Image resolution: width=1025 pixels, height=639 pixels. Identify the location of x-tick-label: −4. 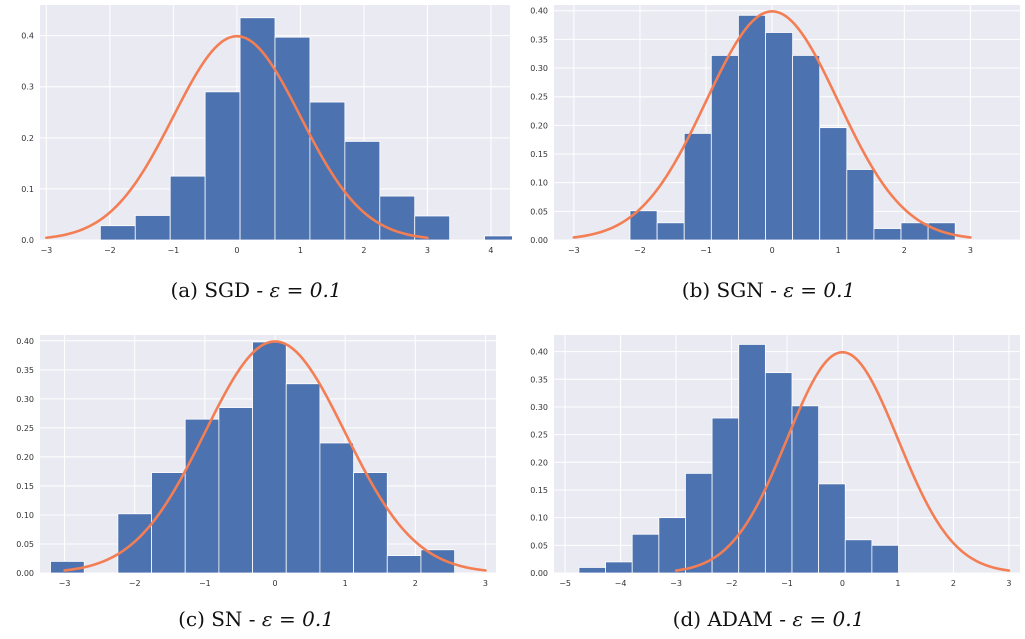
(621, 583).